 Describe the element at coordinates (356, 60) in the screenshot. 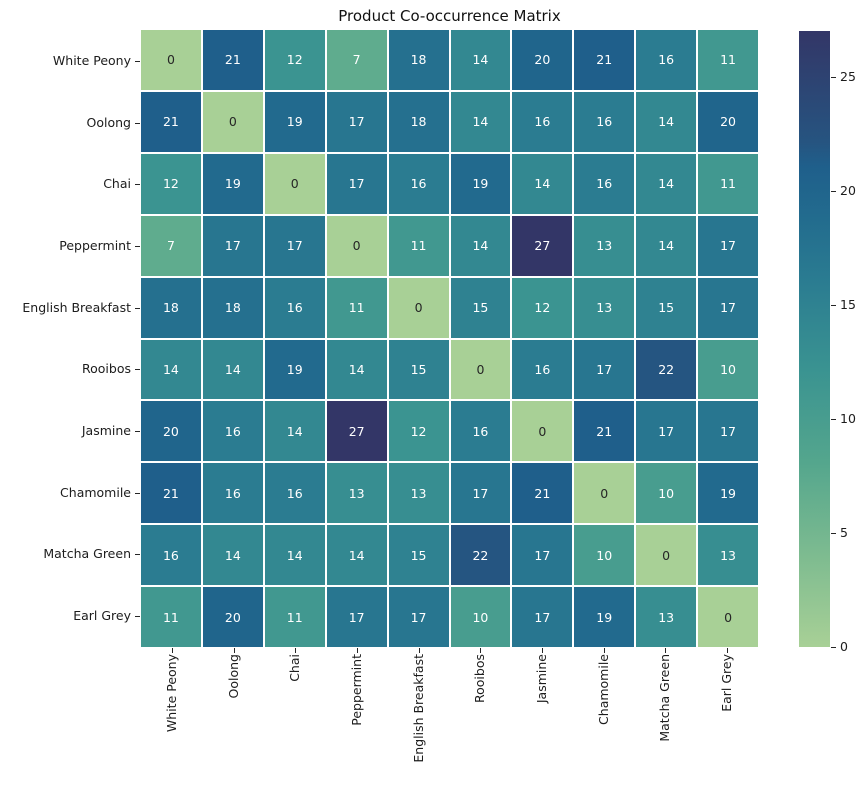

I see `heatmap-cell: 7` at that location.